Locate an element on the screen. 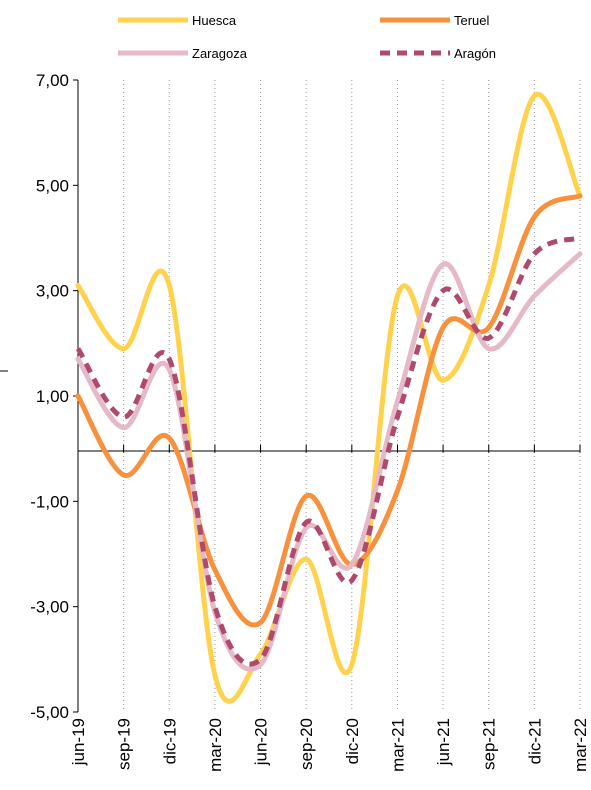 This screenshot has width=591, height=790. y-tick-label: 5,00 is located at coordinates (52, 185).